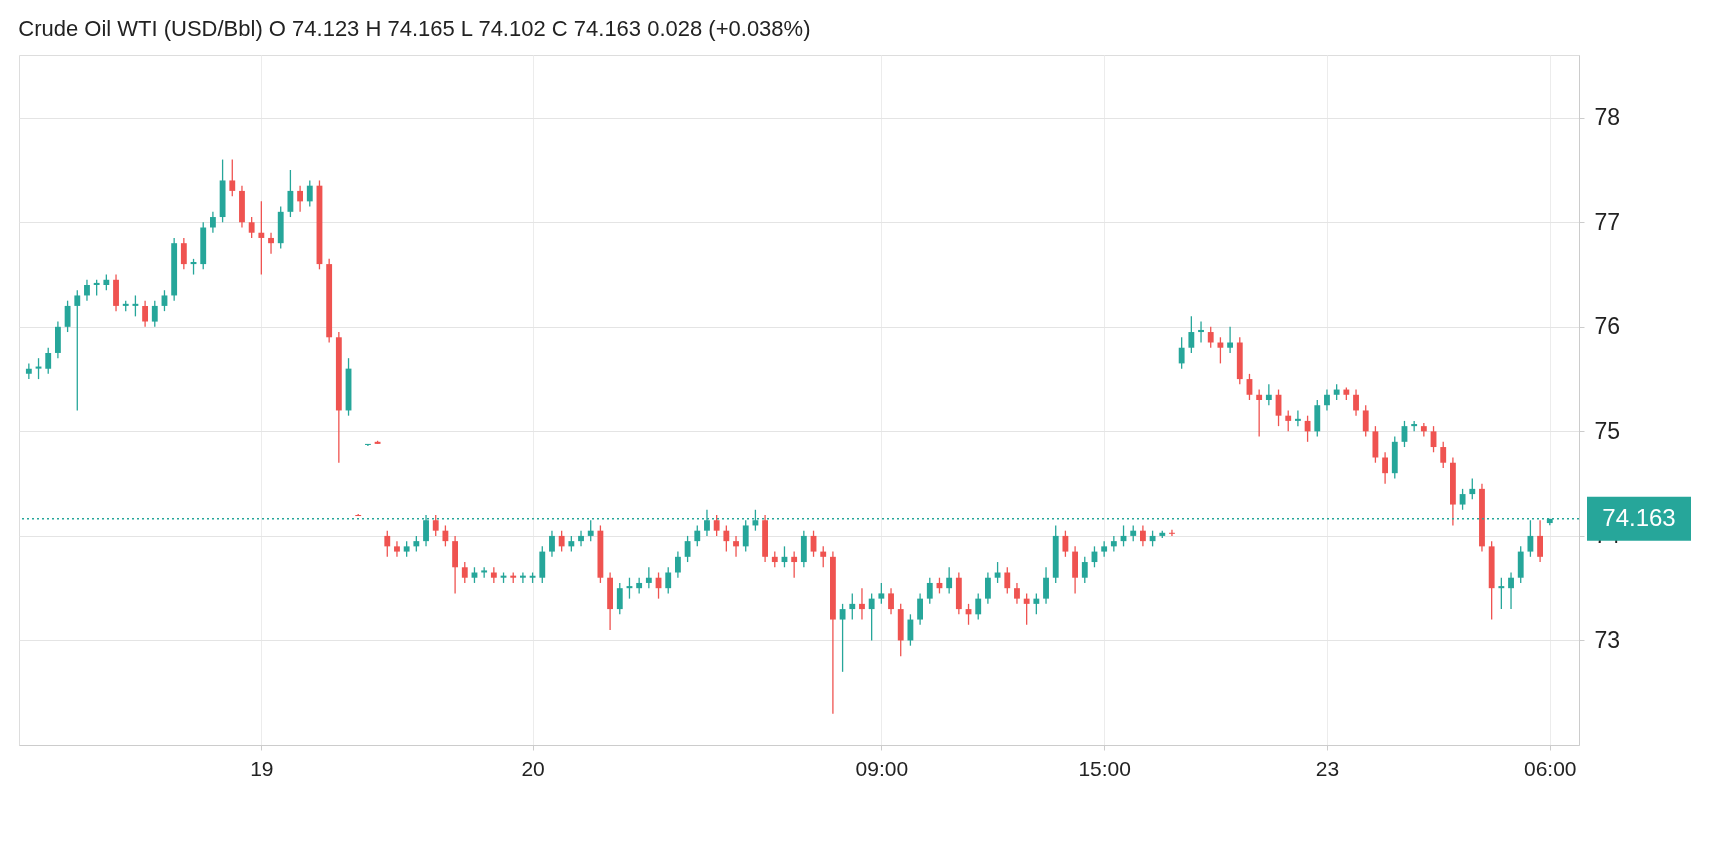 Image resolution: width=1712 pixels, height=858 pixels. What do you see at coordinates (262, 768) in the screenshot?
I see `x-tick-label: 19` at bounding box center [262, 768].